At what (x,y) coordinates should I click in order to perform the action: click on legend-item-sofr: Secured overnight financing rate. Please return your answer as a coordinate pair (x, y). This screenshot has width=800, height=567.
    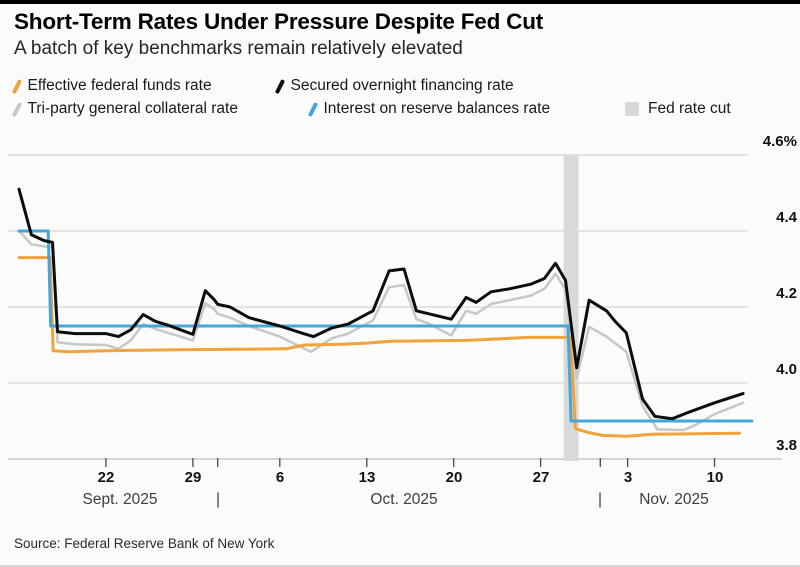
    Looking at the image, I should click on (394, 86).